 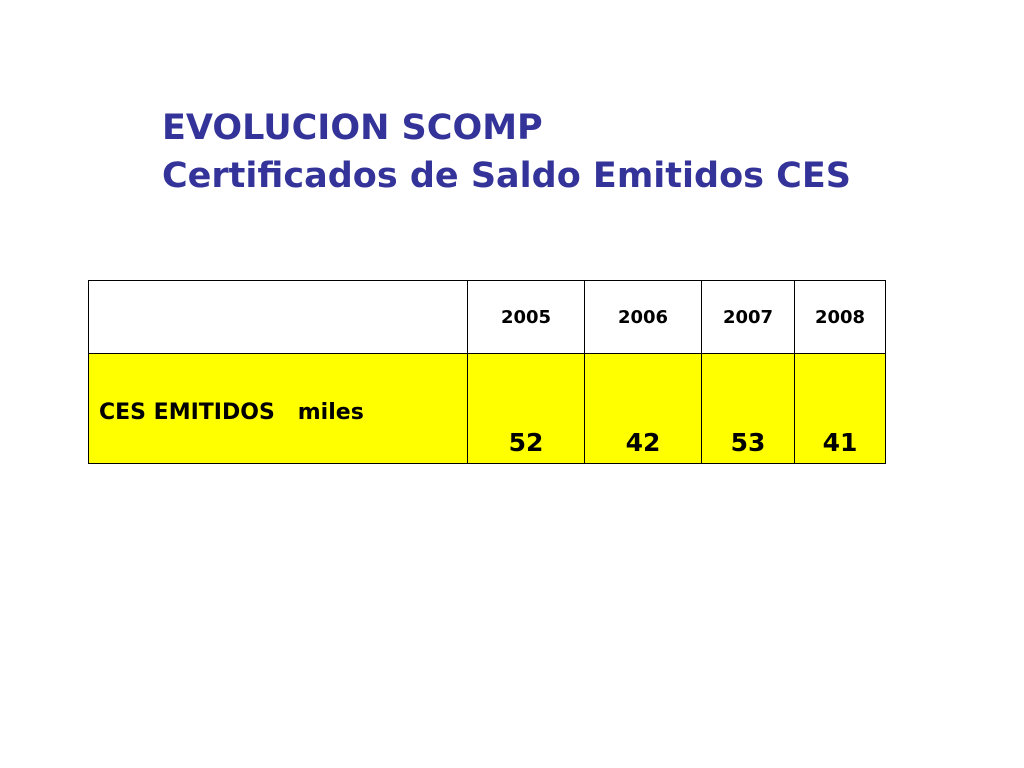 I want to click on row-label-cell: CES EMITIDOS miles, so click(x=278, y=408).